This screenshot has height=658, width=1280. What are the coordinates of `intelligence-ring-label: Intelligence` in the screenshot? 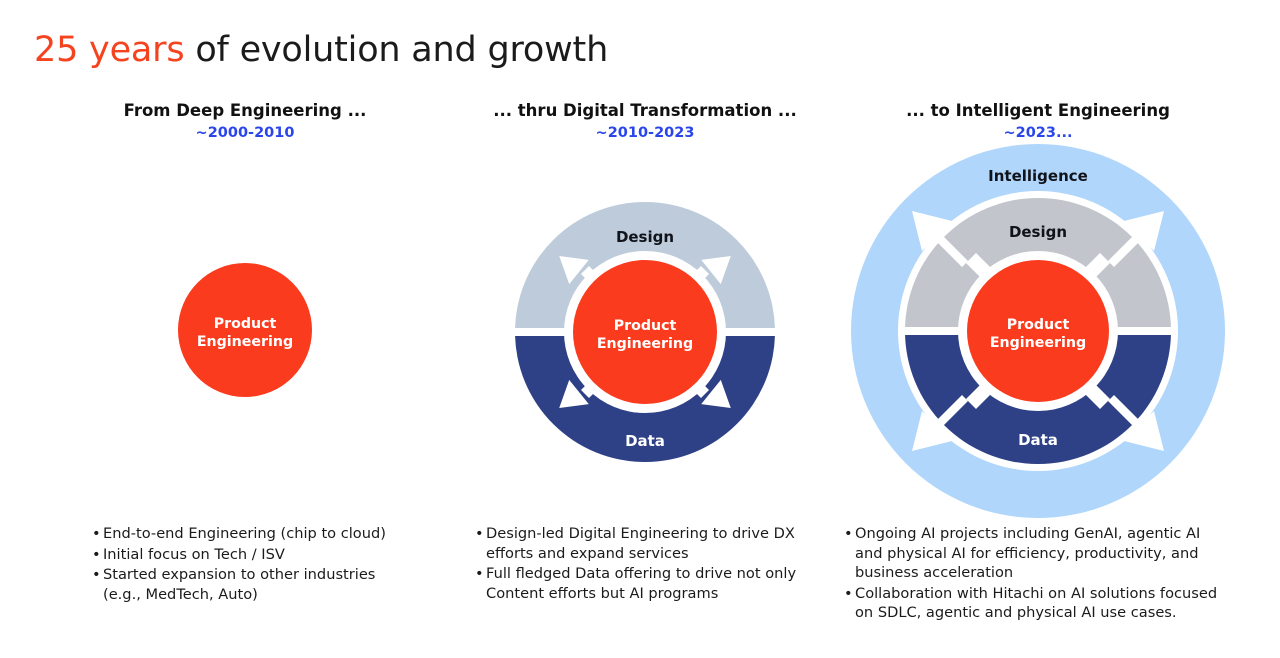 It's located at (1038, 176).